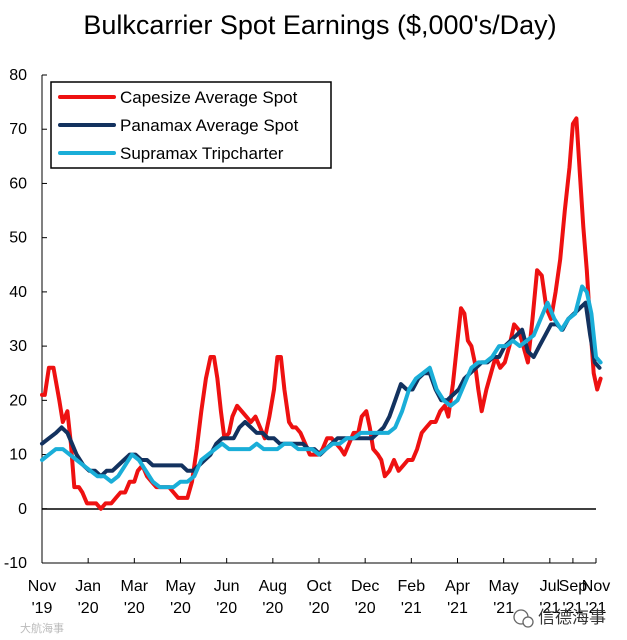  Describe the element at coordinates (18, 455) in the screenshot. I see `y-tick-label: 10` at that location.